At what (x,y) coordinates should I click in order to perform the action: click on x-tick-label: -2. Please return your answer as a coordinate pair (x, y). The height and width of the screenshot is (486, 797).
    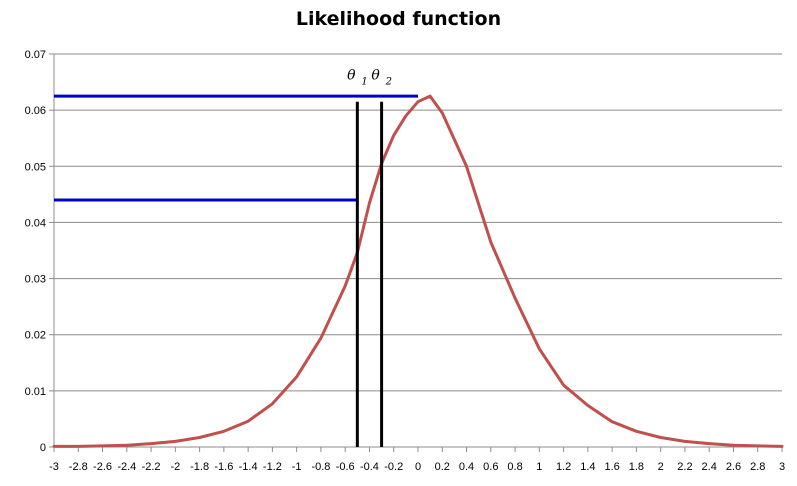
    Looking at the image, I should click on (175, 467).